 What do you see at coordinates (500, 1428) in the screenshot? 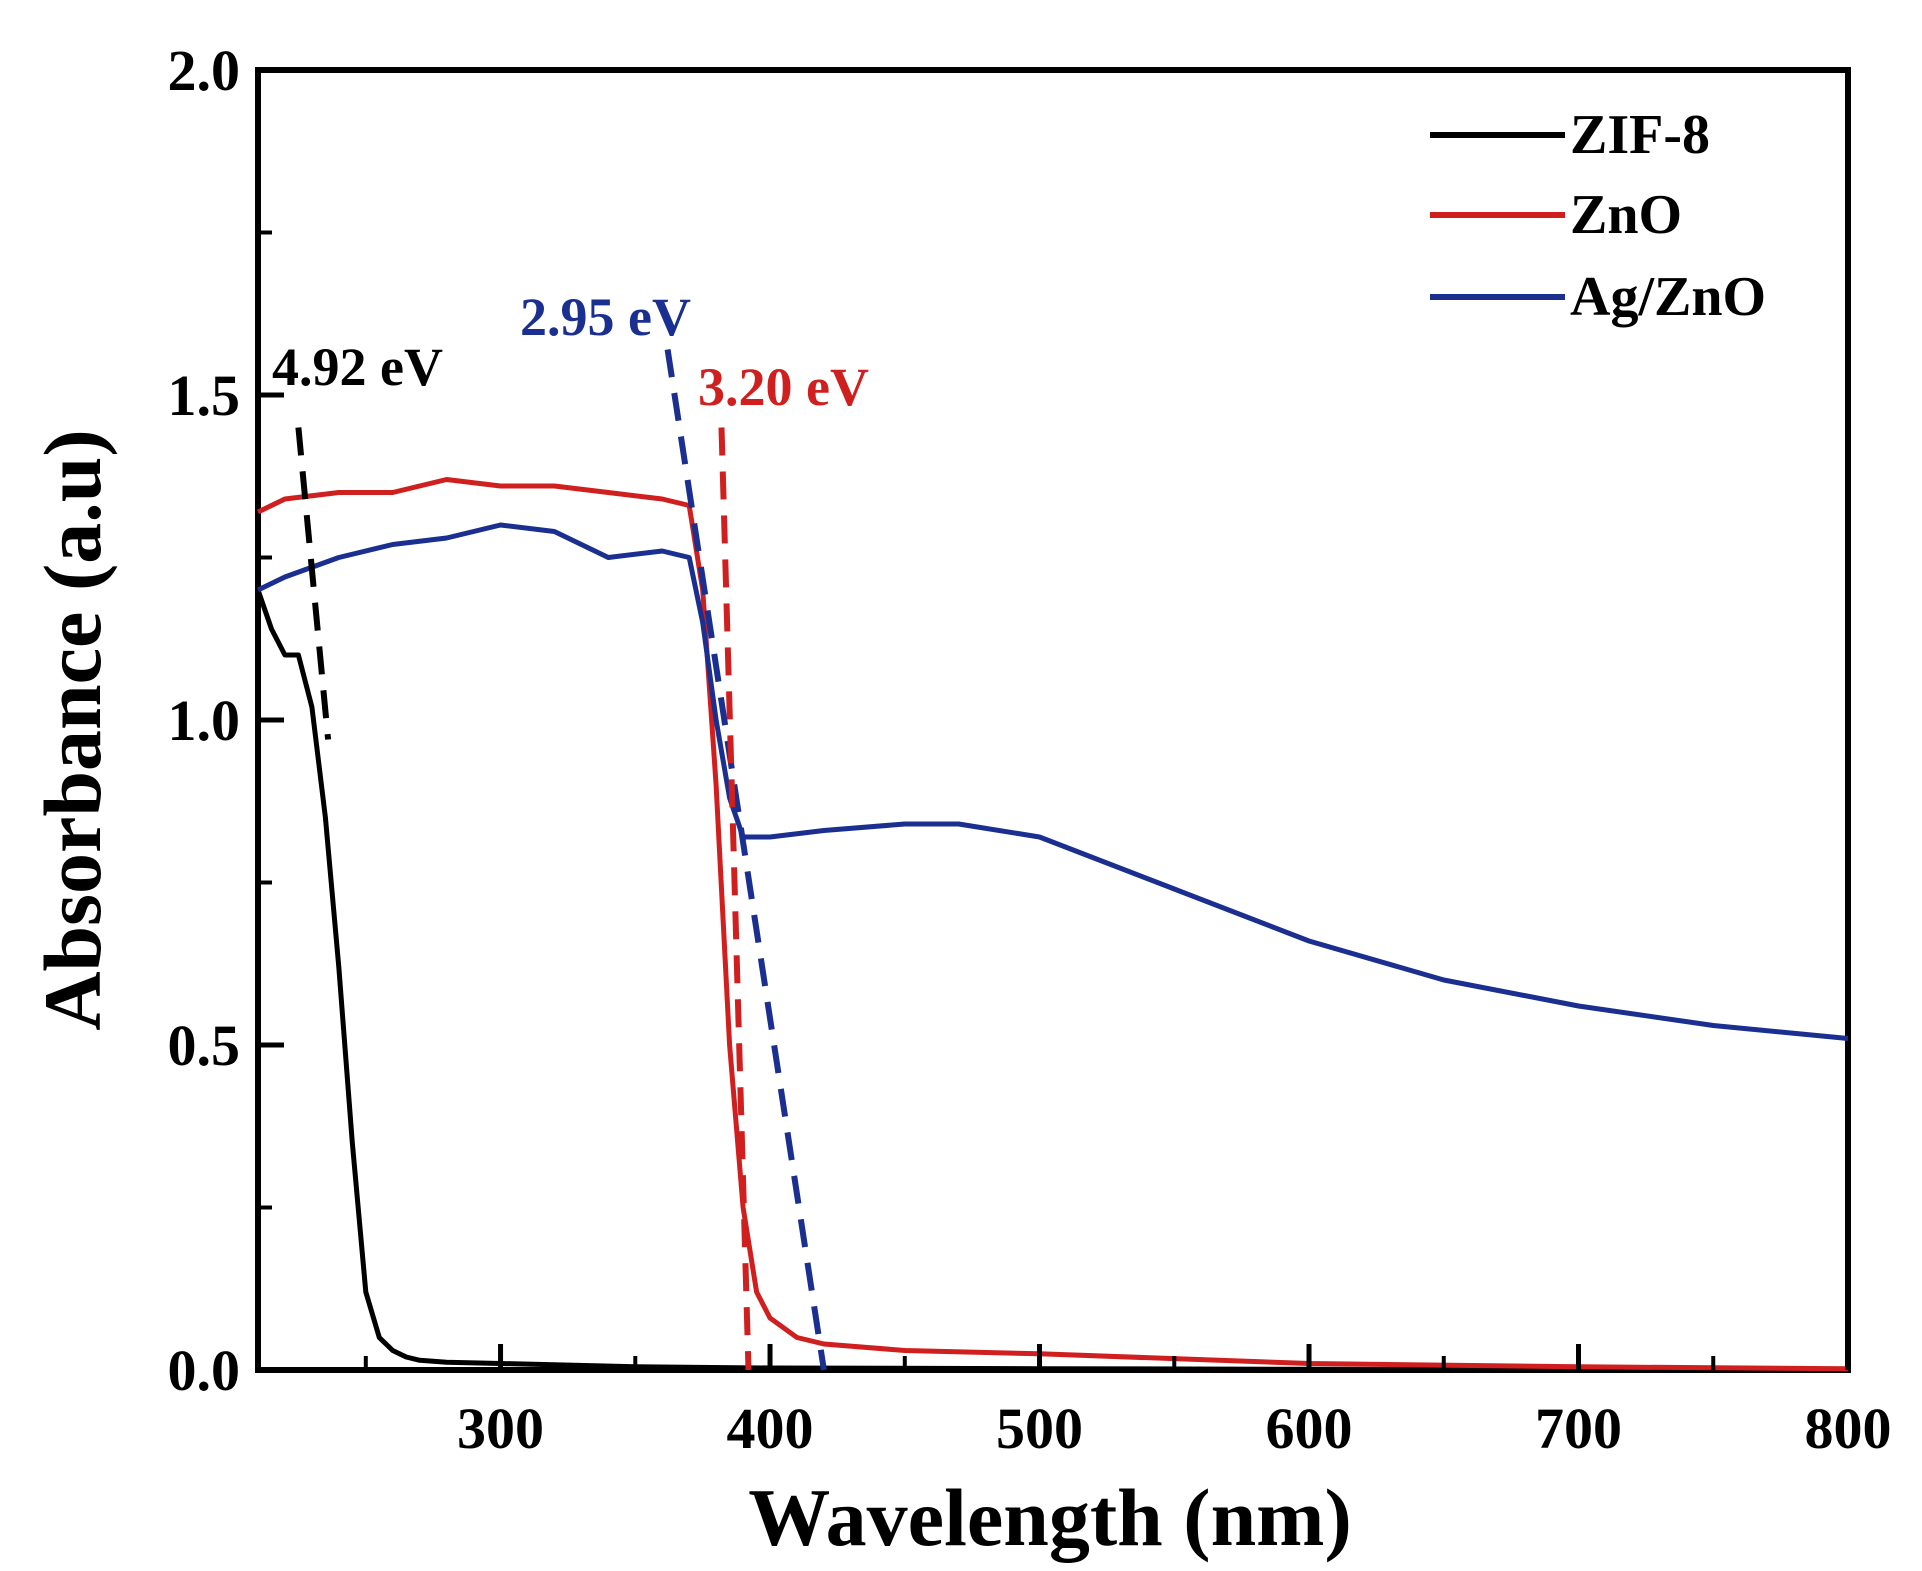
I see `x-tick-label-300: 300` at bounding box center [500, 1428].